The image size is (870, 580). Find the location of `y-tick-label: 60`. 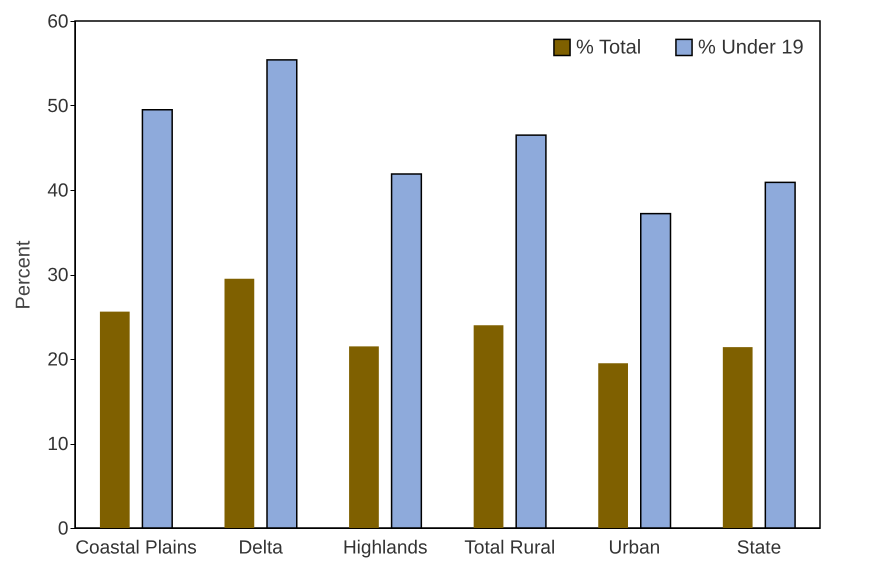

y-tick-label: 60 is located at coordinates (57, 22).